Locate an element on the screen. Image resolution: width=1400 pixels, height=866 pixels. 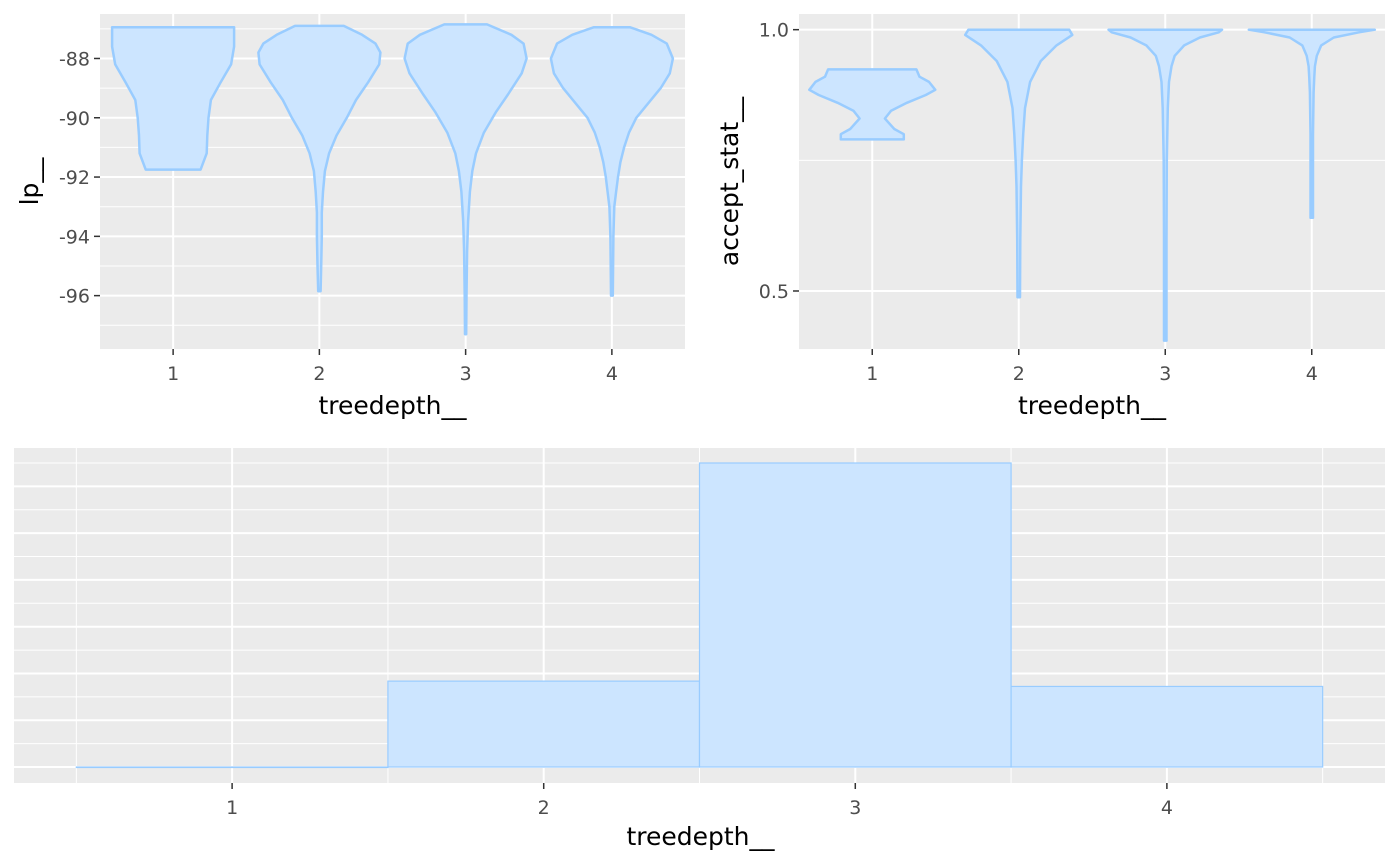
y-tick-label: 0.5 is located at coordinates (774, 292).